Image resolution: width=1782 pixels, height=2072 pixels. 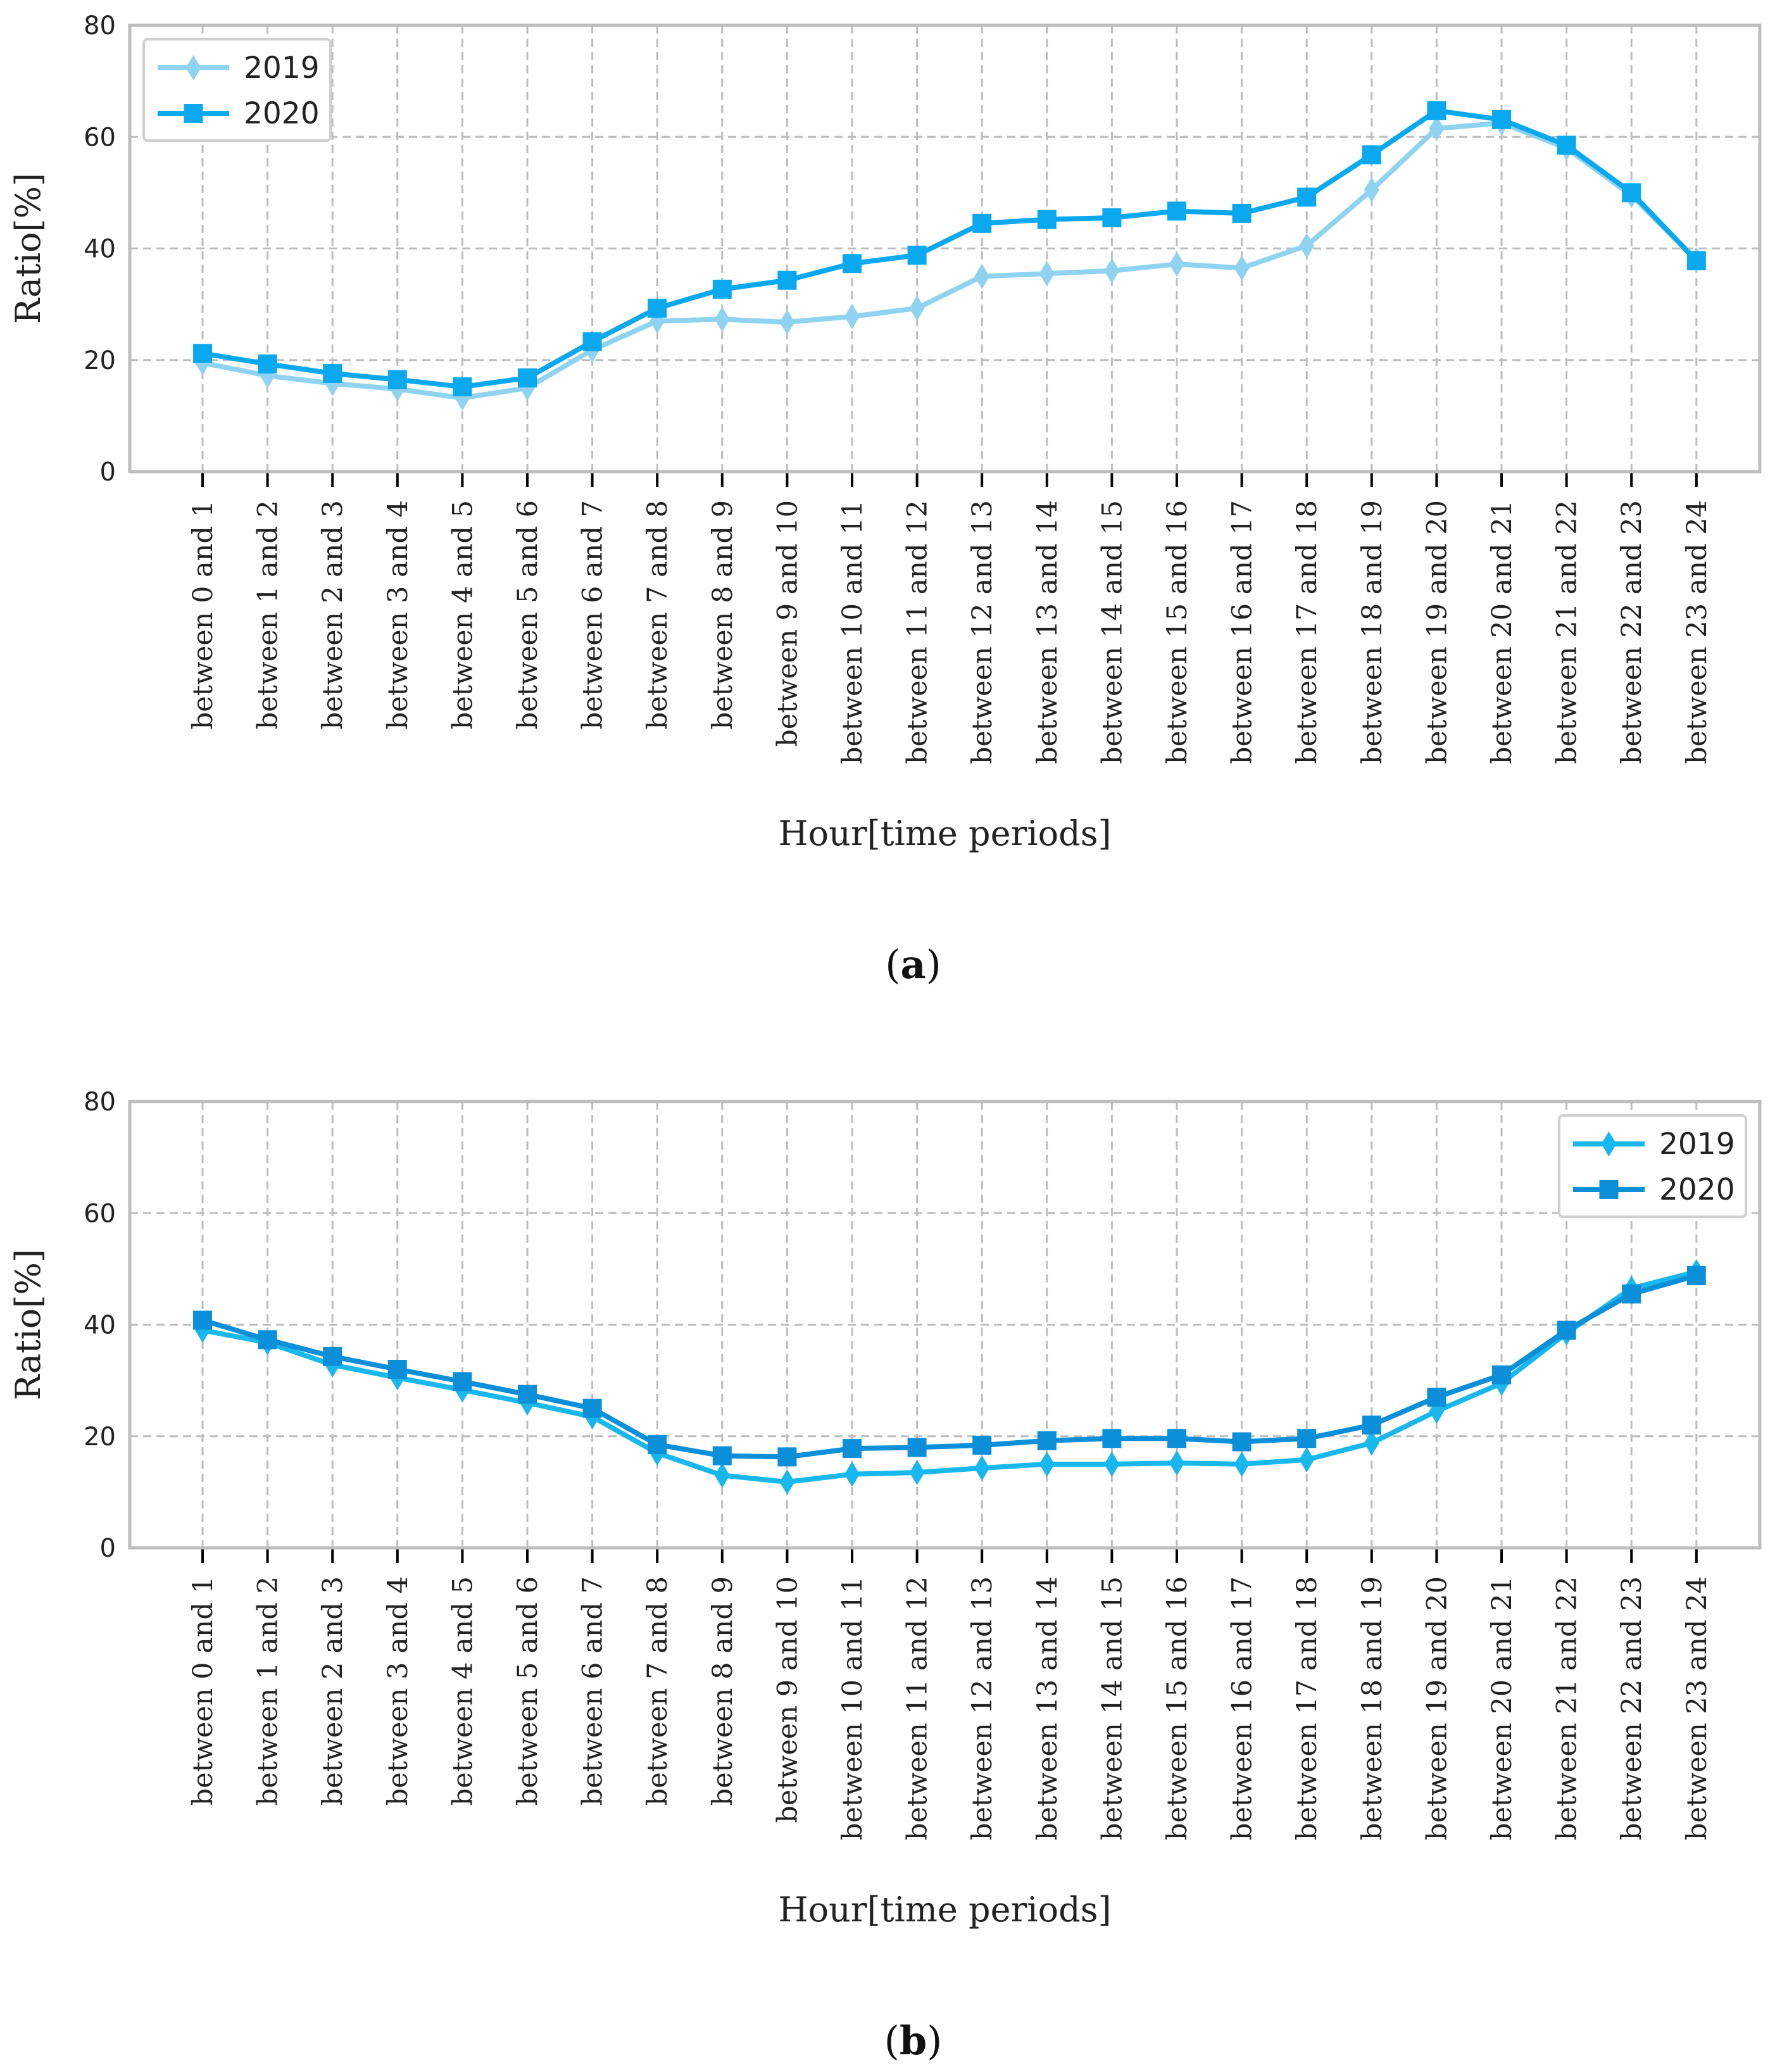 What do you see at coordinates (918, 632) in the screenshot?
I see `x-tick-label: between 11 and 12` at bounding box center [918, 632].